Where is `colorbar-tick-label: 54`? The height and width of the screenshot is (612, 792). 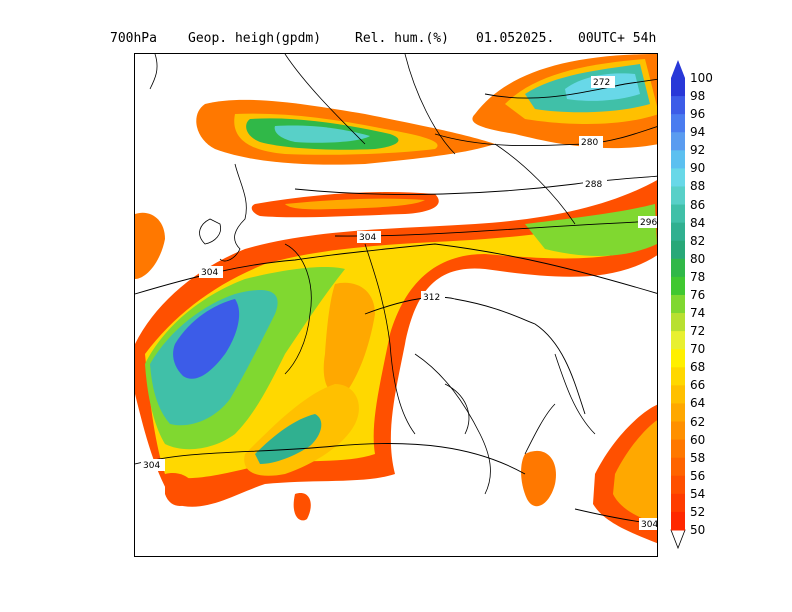
colorbar-tick-label: 54 is located at coordinates (698, 493).